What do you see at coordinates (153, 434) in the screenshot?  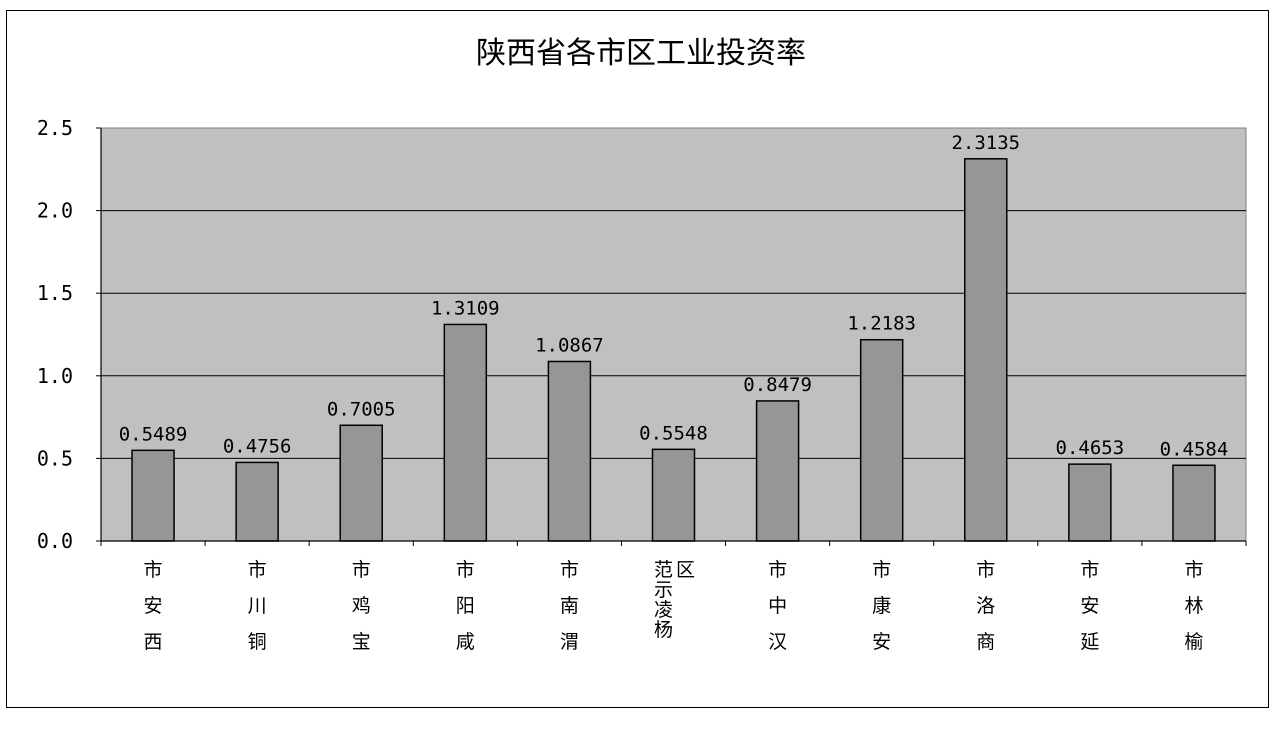 I see `data-label: 0.5489` at bounding box center [153, 434].